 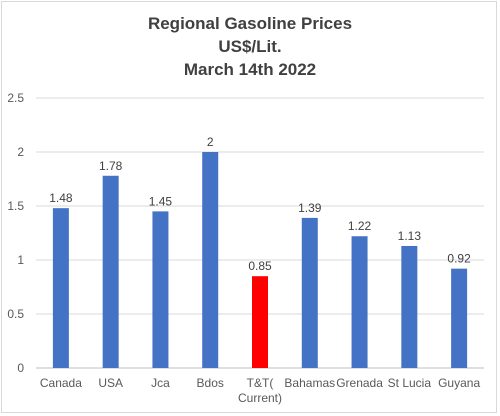 I want to click on y-tick-label: 2, so click(x=20, y=152).